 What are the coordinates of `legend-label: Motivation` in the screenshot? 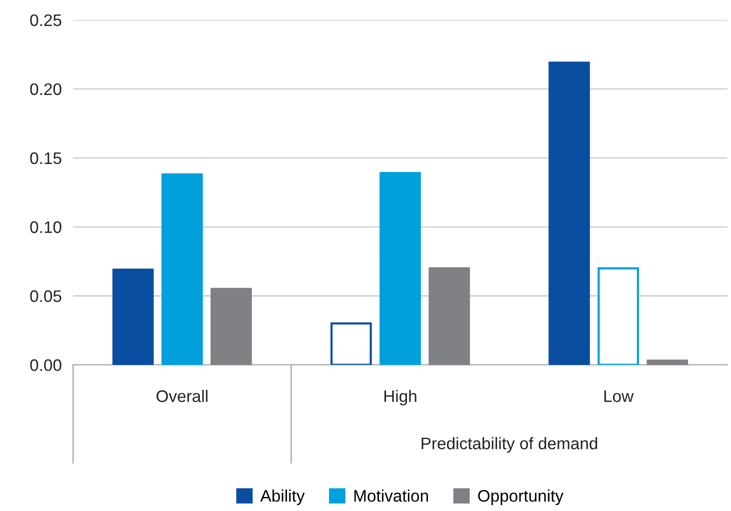 It's located at (391, 496).